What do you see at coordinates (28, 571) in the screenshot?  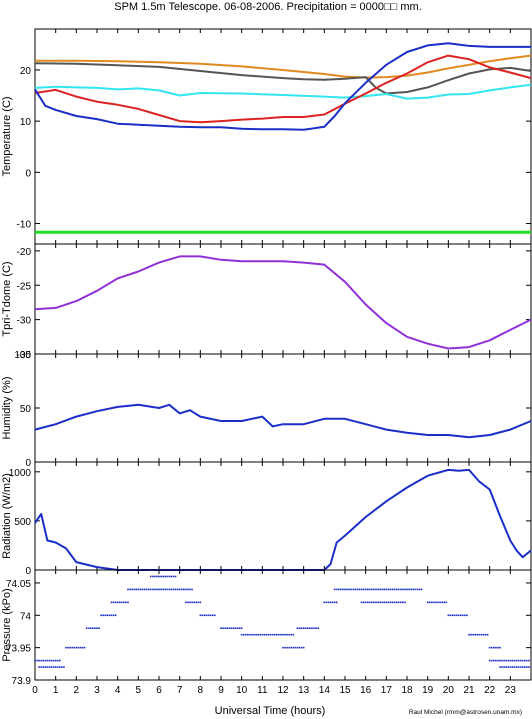 I see `y-tick-label: 0` at bounding box center [28, 571].